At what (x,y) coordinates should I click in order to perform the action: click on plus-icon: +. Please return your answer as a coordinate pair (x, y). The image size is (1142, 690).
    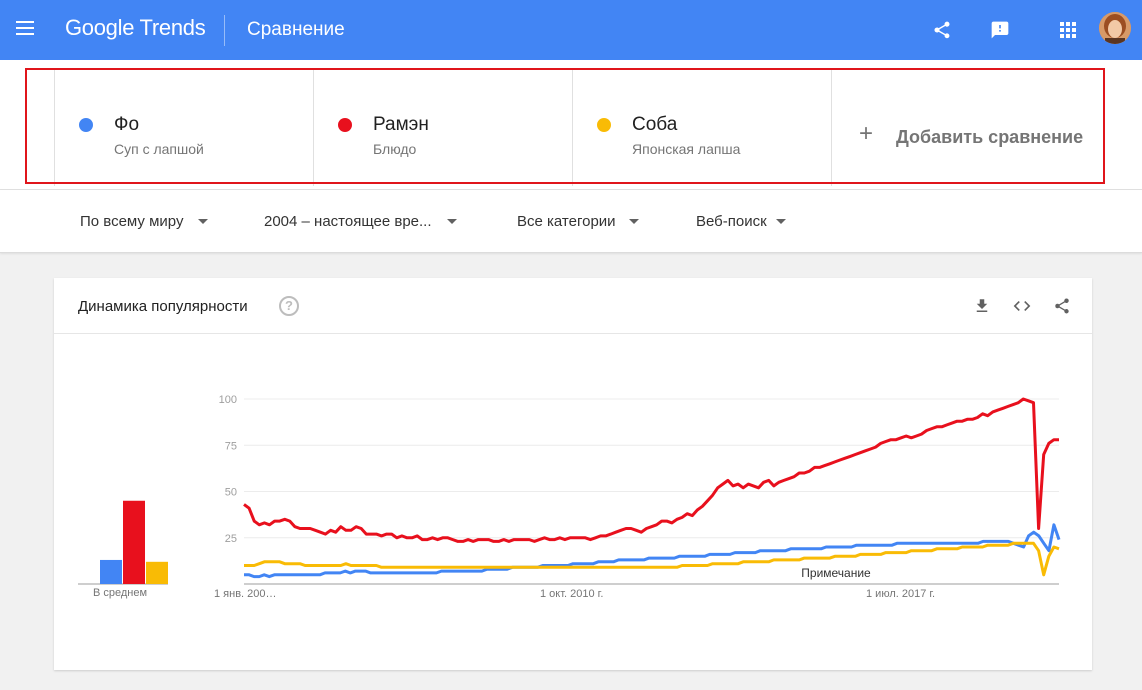
    Looking at the image, I should click on (866, 133).